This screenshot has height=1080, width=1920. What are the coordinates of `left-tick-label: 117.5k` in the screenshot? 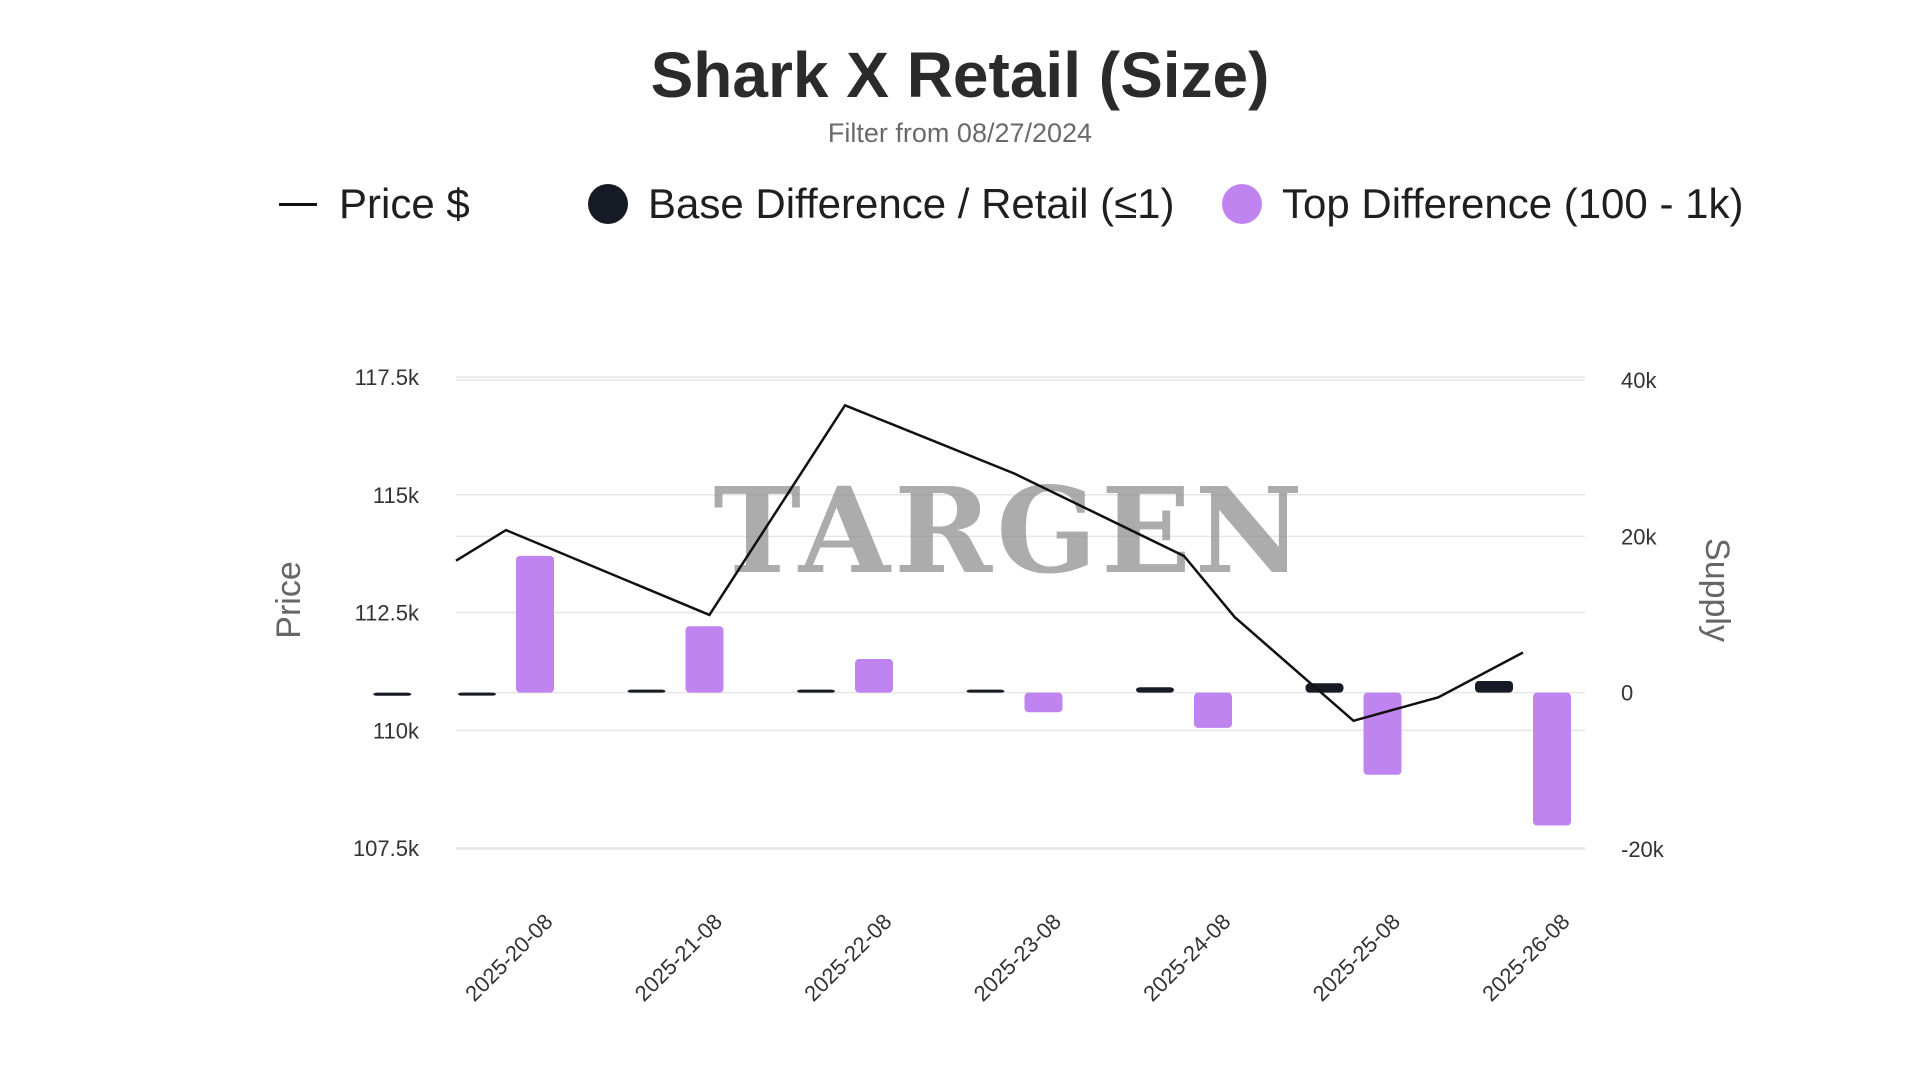 It's located at (387, 377).